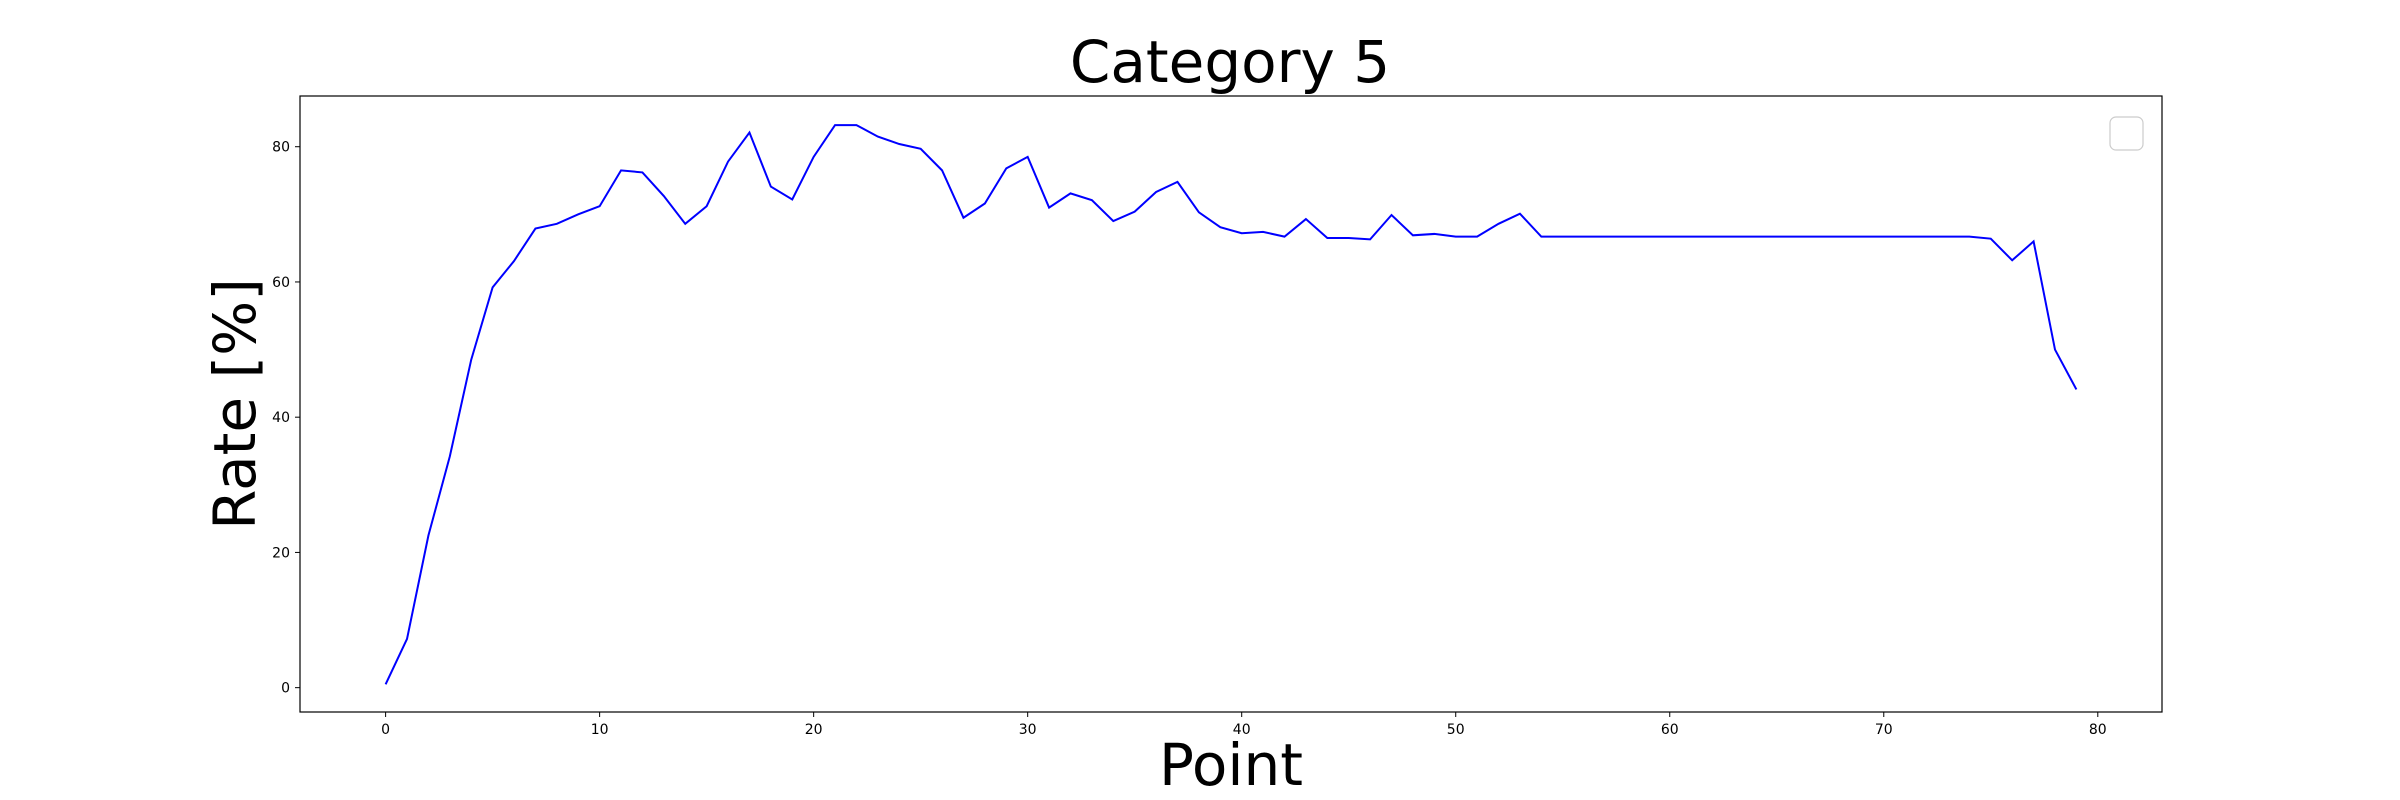 This screenshot has height=800, width=2400. Describe the element at coordinates (1670, 730) in the screenshot. I see `x-tick-label: 60` at that location.